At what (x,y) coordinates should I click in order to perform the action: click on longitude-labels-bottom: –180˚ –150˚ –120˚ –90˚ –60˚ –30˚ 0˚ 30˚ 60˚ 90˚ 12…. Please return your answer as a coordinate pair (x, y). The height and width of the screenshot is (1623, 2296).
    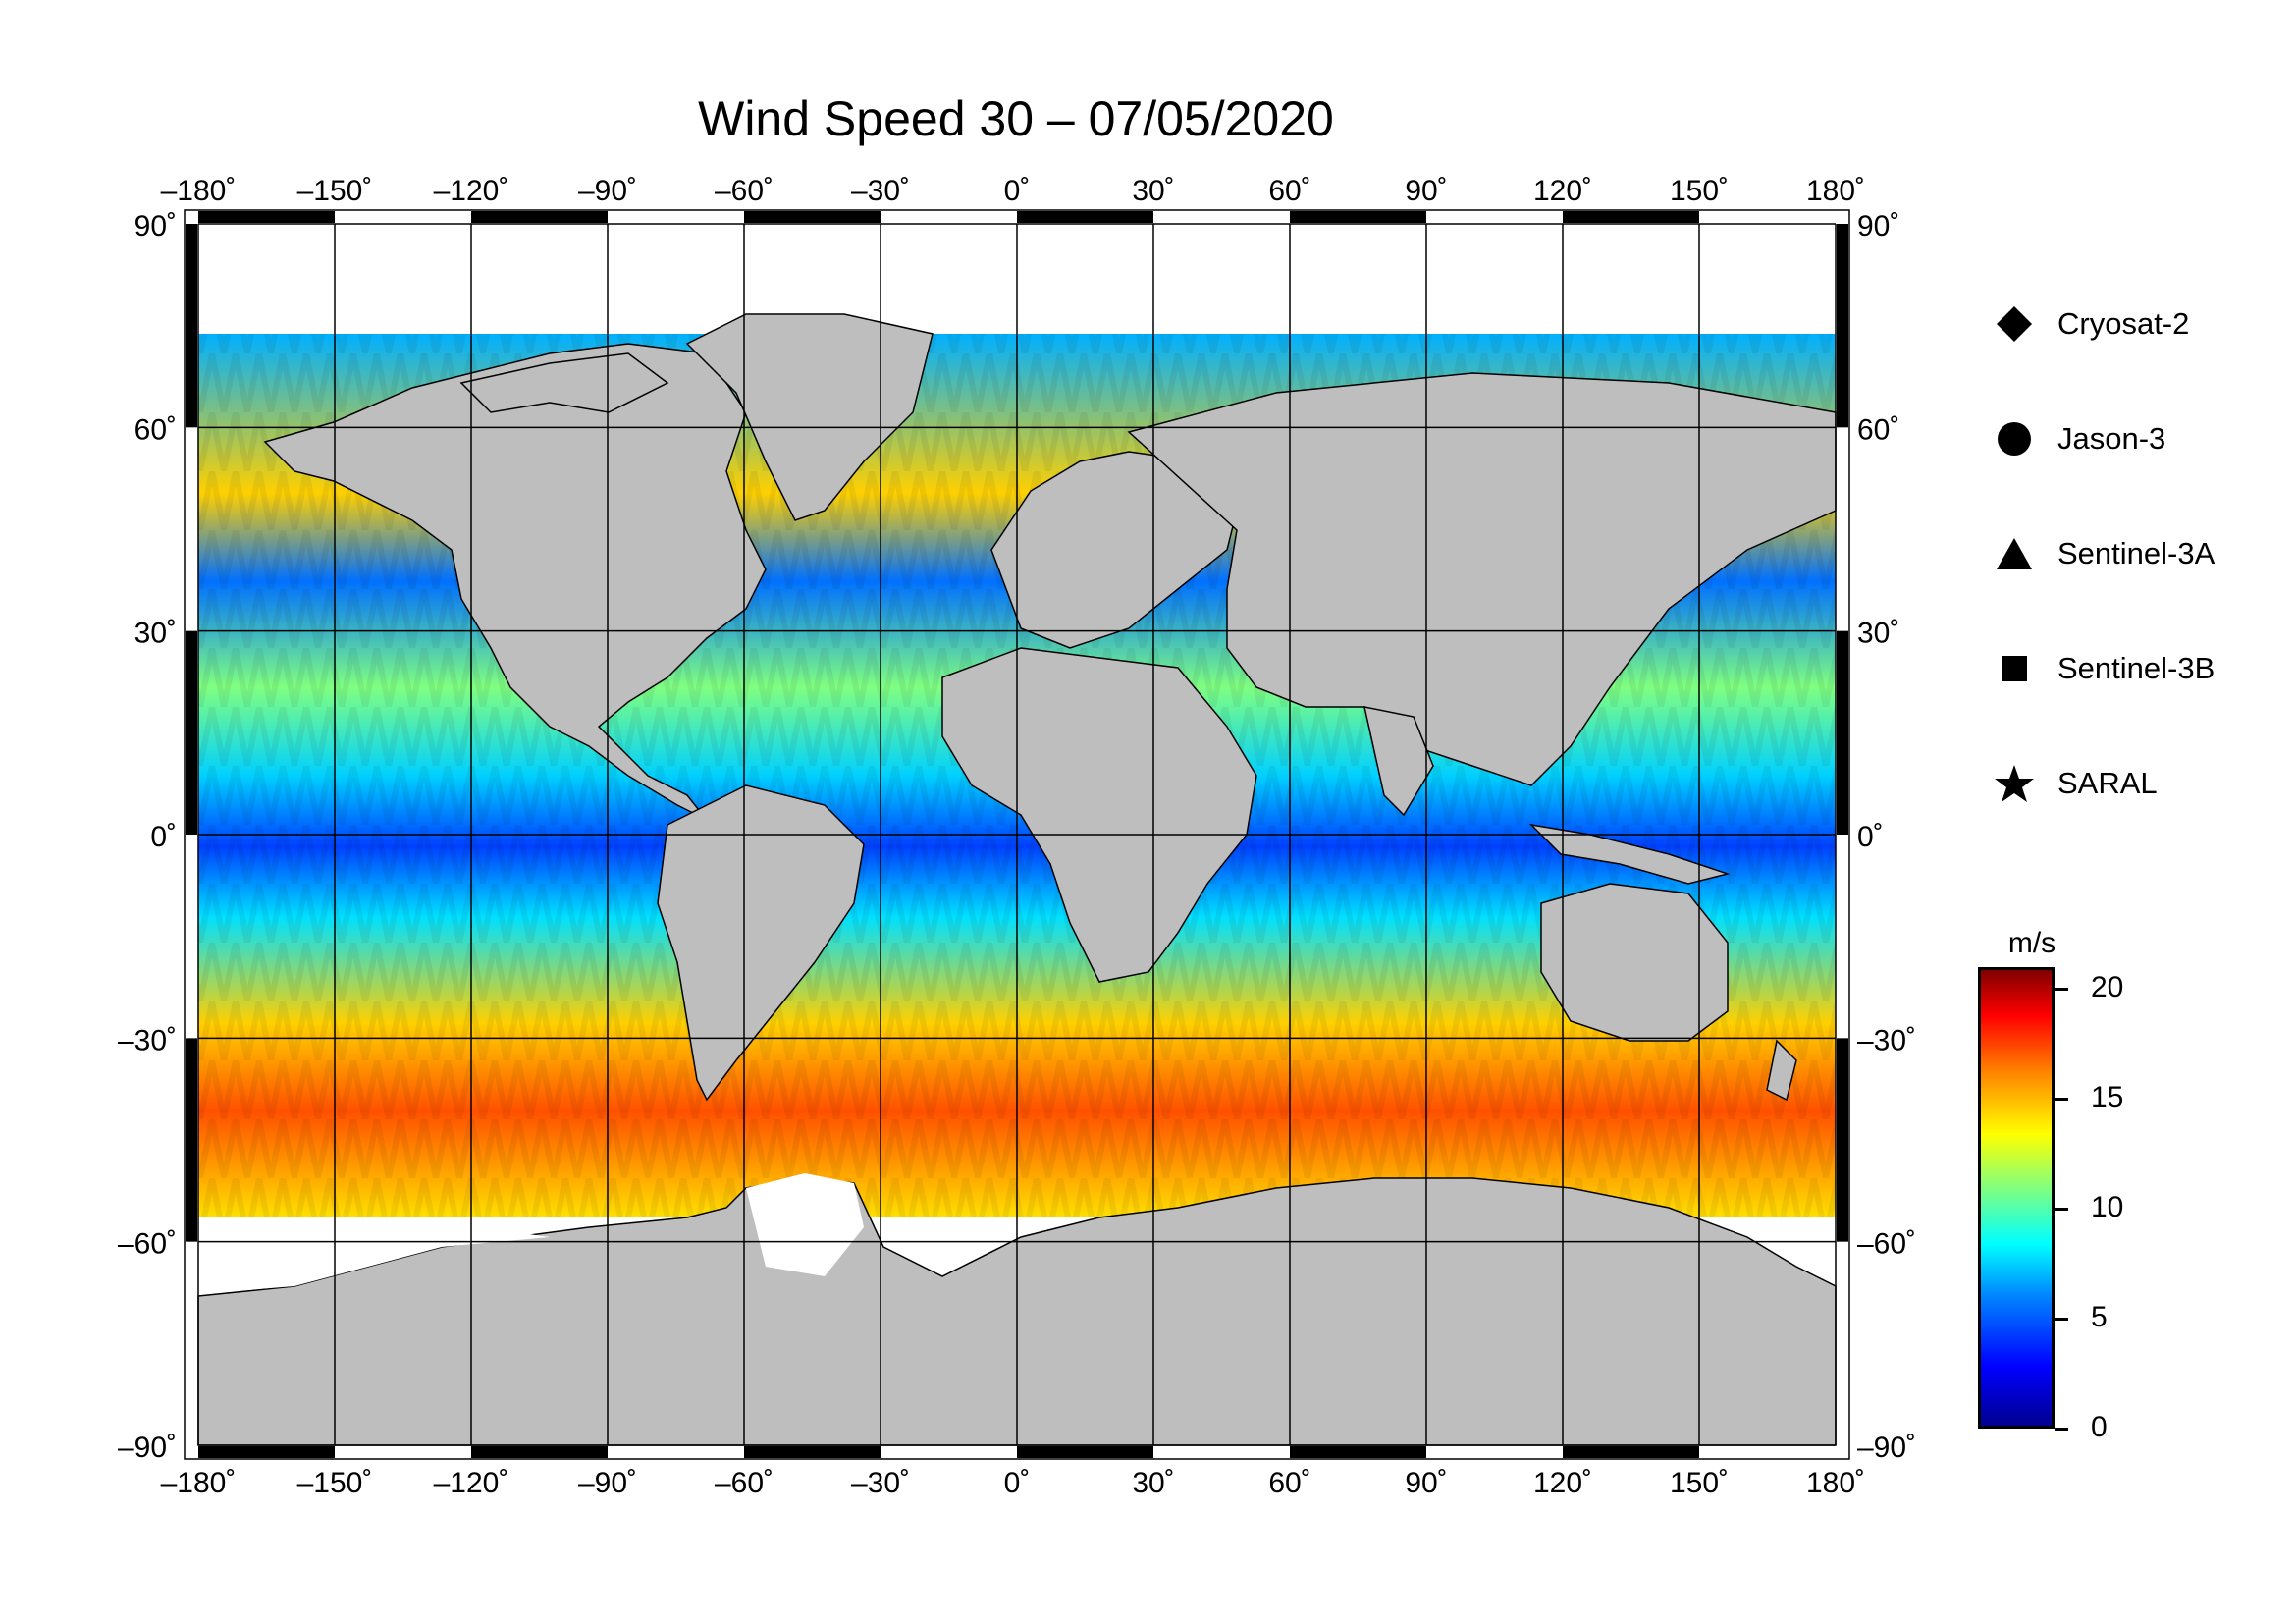
    Looking at the image, I should click on (1013, 1483).